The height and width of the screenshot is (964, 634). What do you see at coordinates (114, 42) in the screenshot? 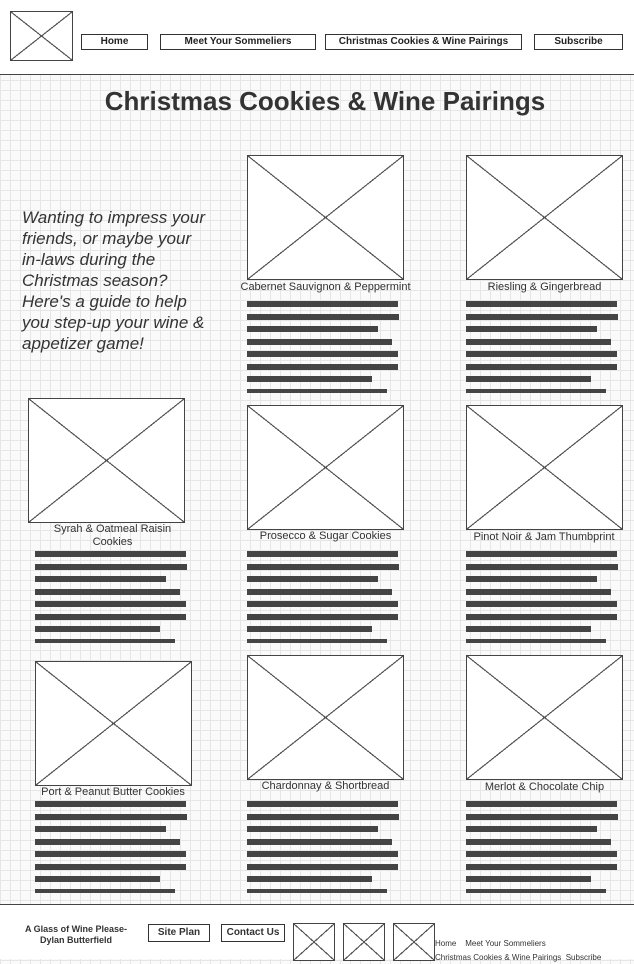
I see `nav-home-button: Home` at bounding box center [114, 42].